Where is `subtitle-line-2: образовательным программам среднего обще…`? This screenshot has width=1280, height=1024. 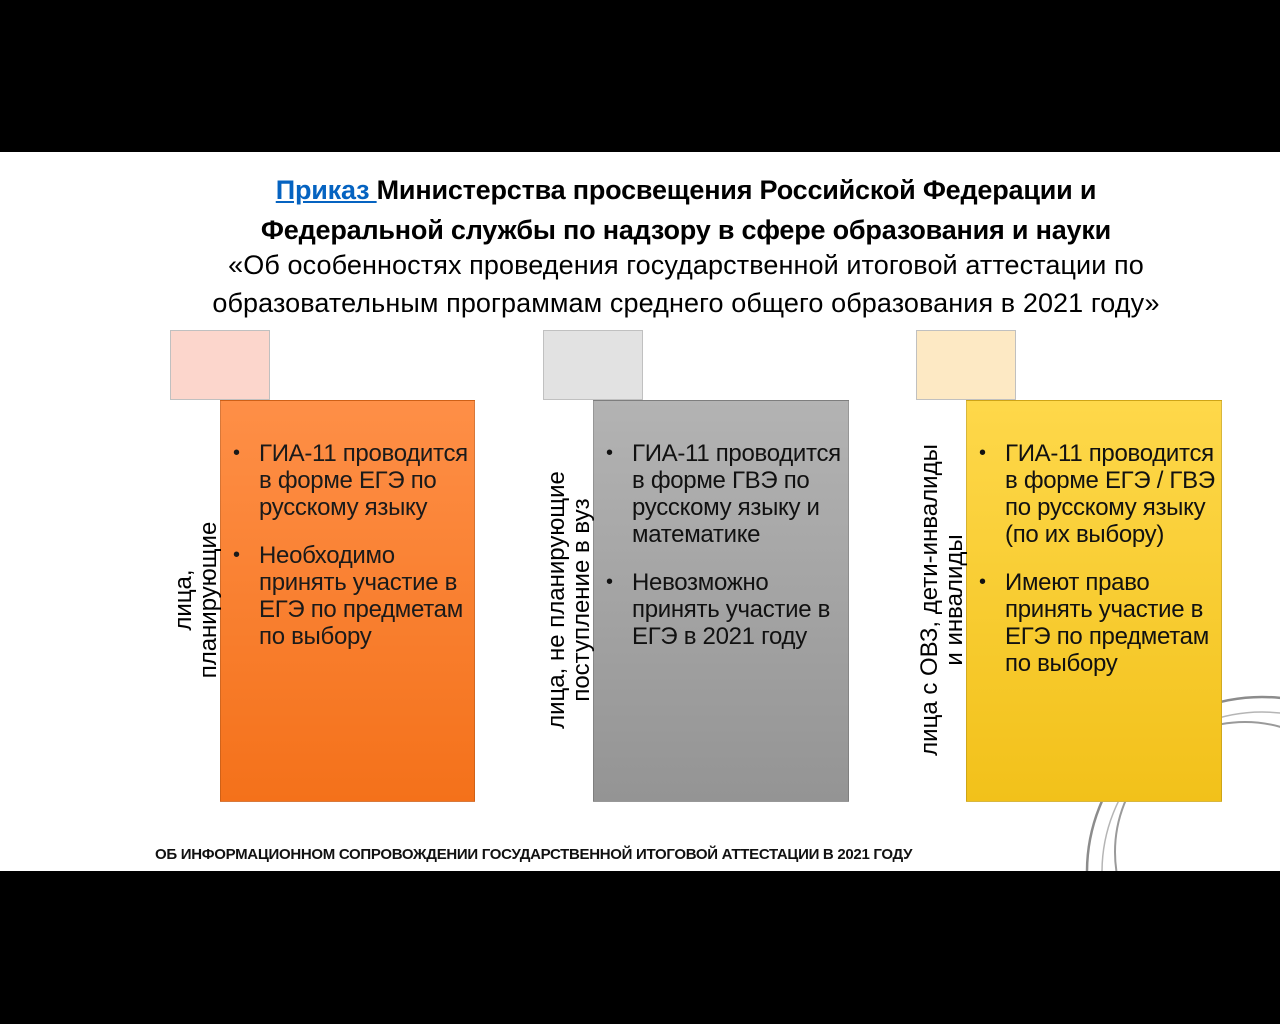 subtitle-line-2: образовательным программам среднего обще… is located at coordinates (686, 303).